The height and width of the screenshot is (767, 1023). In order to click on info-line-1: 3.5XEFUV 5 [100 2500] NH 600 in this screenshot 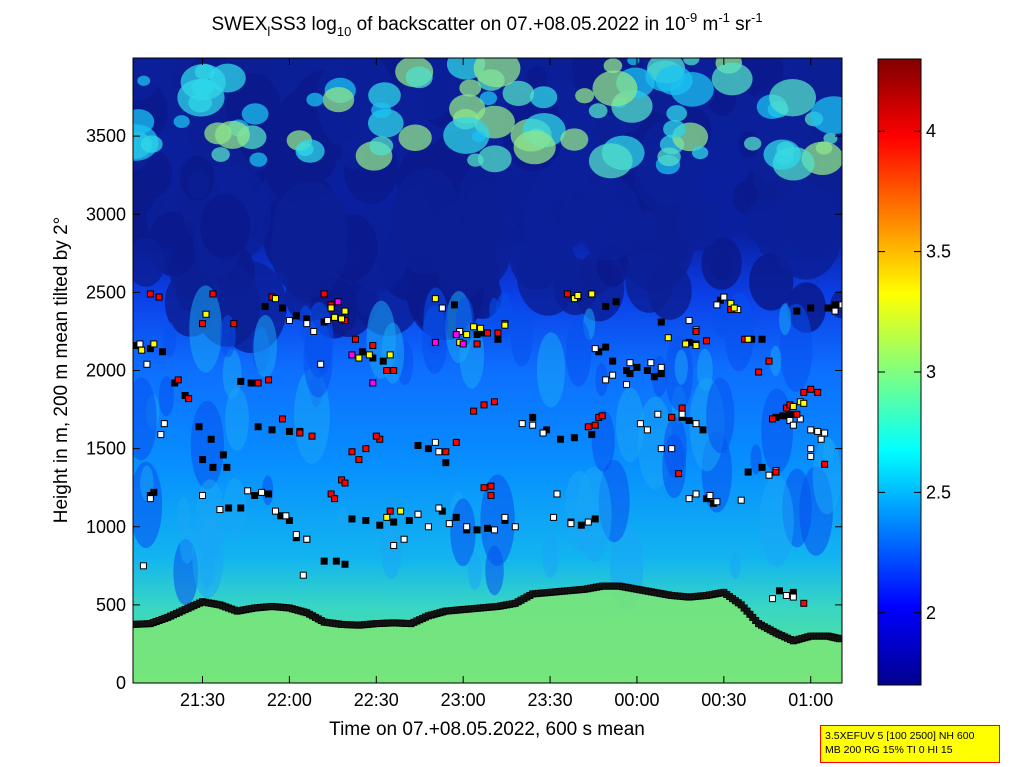, I will do `click(900, 736)`.